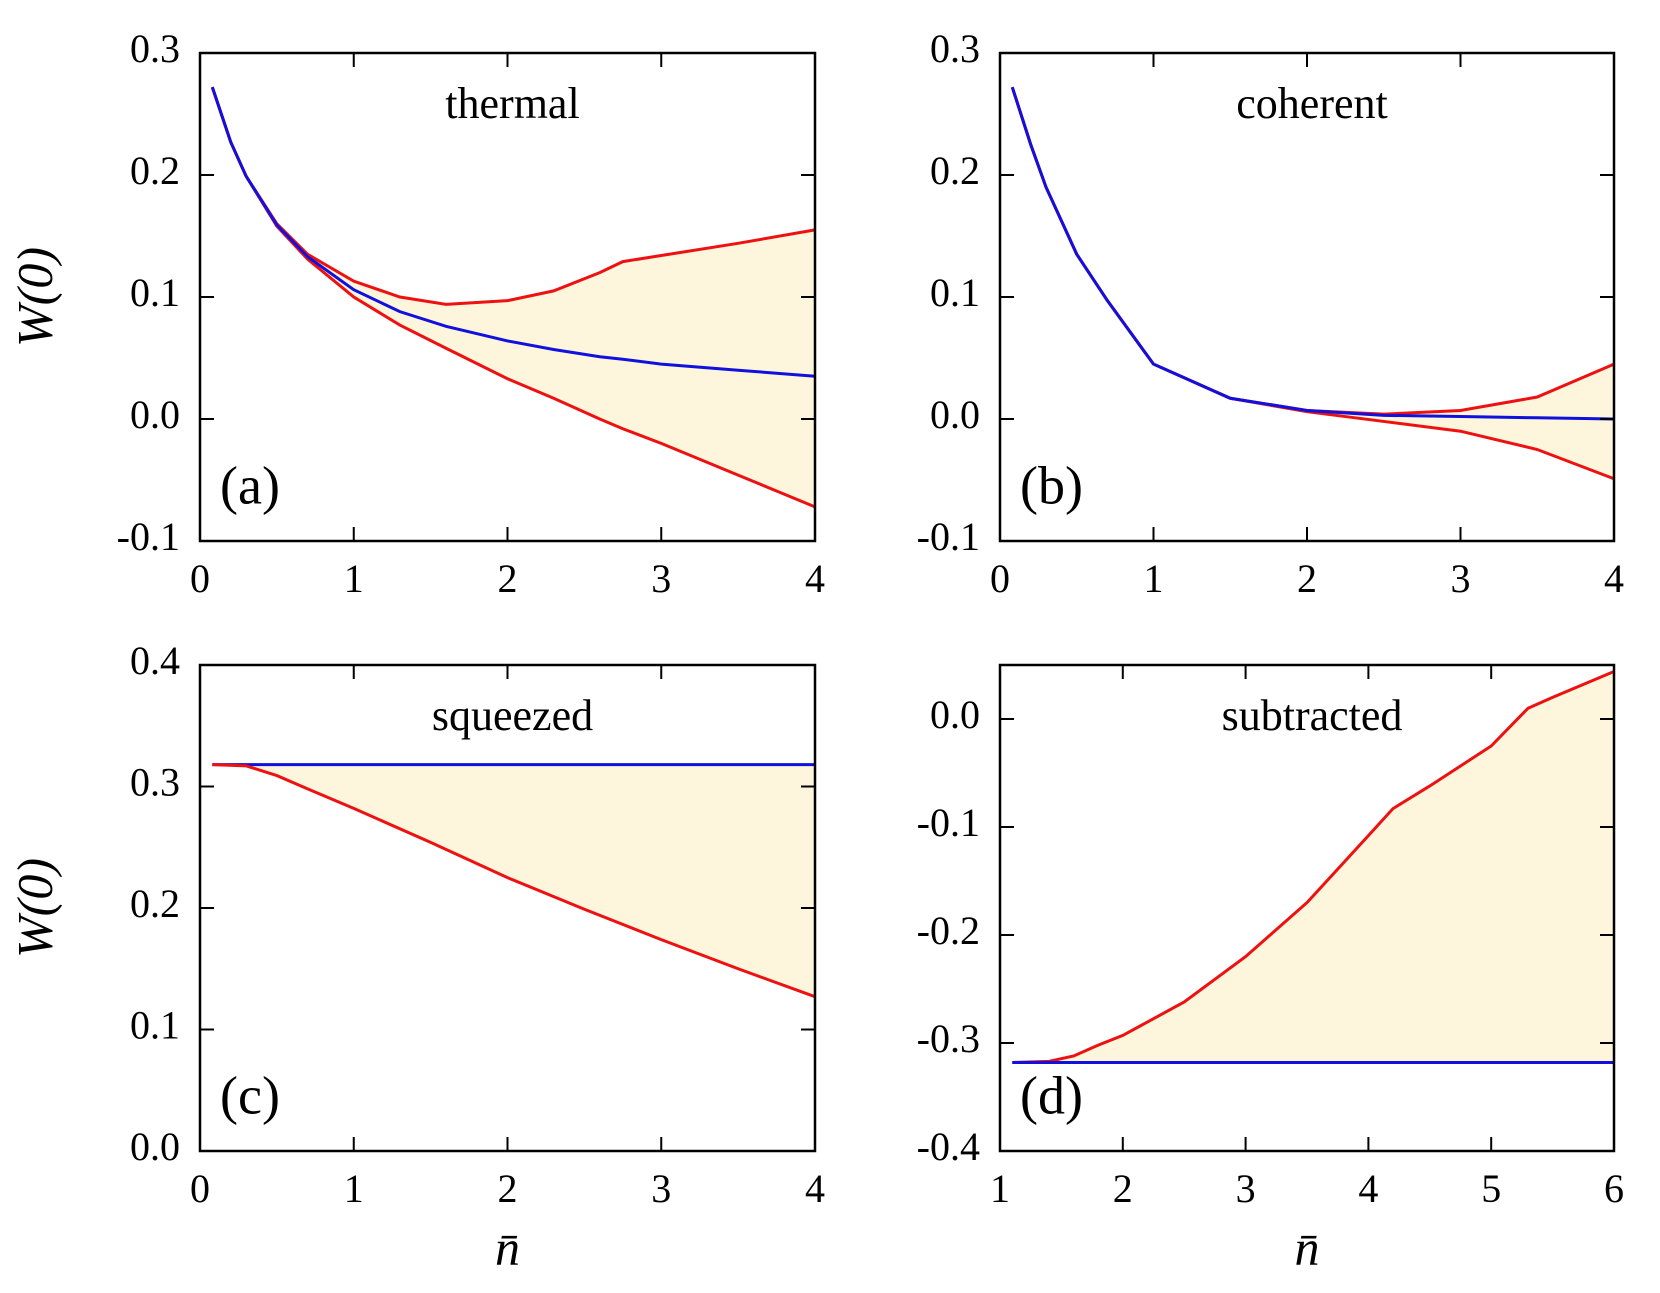 This screenshot has width=1660, height=1293. Describe the element at coordinates (1614, 1188) in the screenshot. I see `x-tick-label: 6` at that location.